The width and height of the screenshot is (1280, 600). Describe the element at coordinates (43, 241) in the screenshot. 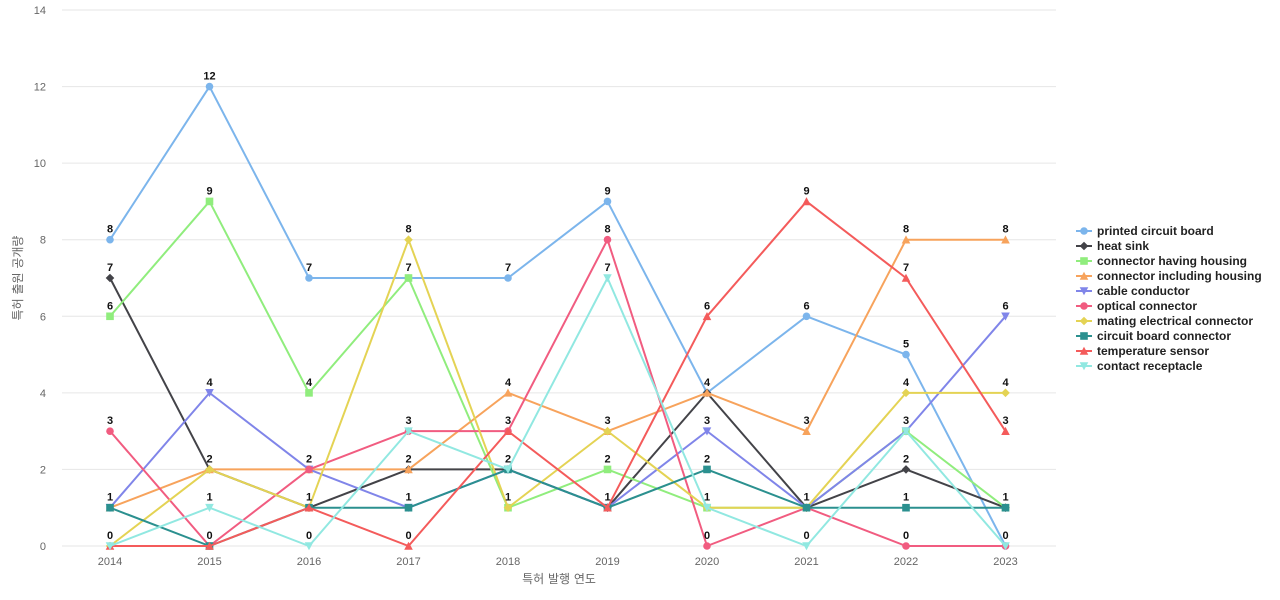

I see `y-tick-label: 8` at that location.